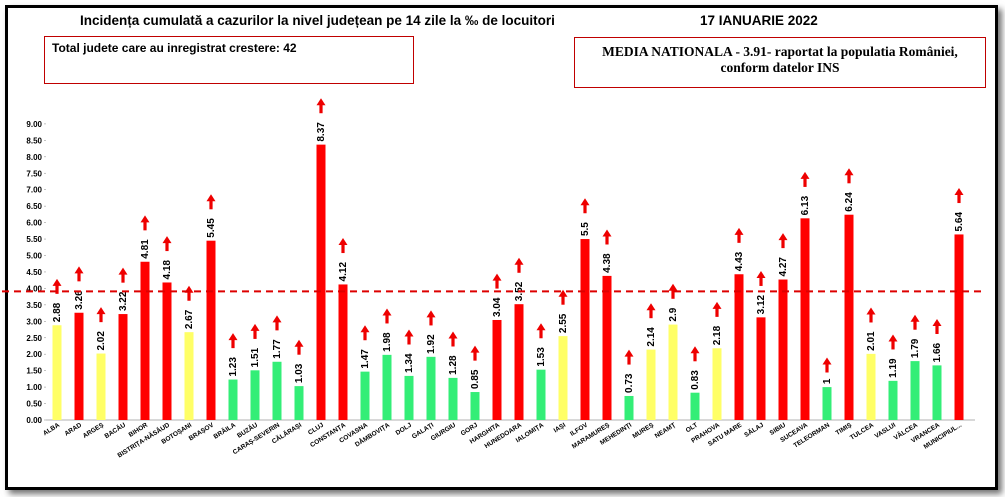 This screenshot has height=497, width=1005. What do you see at coordinates (673, 314) in the screenshot?
I see `bar-value-label: 2.9` at bounding box center [673, 314].